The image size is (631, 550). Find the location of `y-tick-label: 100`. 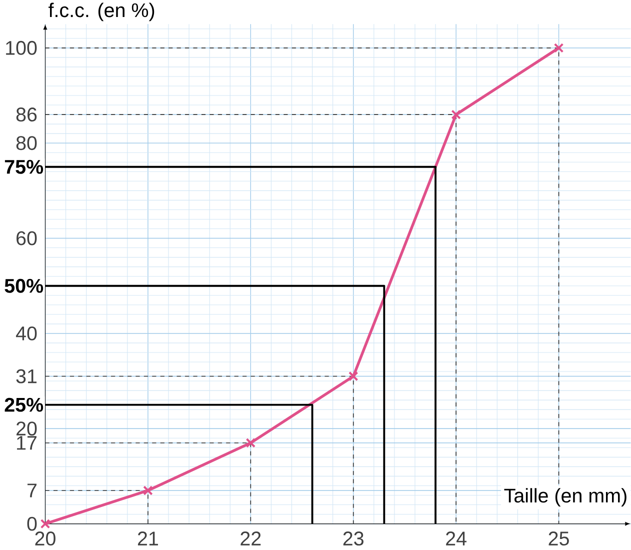

y-tick-label: 100 is located at coordinates (21, 47).